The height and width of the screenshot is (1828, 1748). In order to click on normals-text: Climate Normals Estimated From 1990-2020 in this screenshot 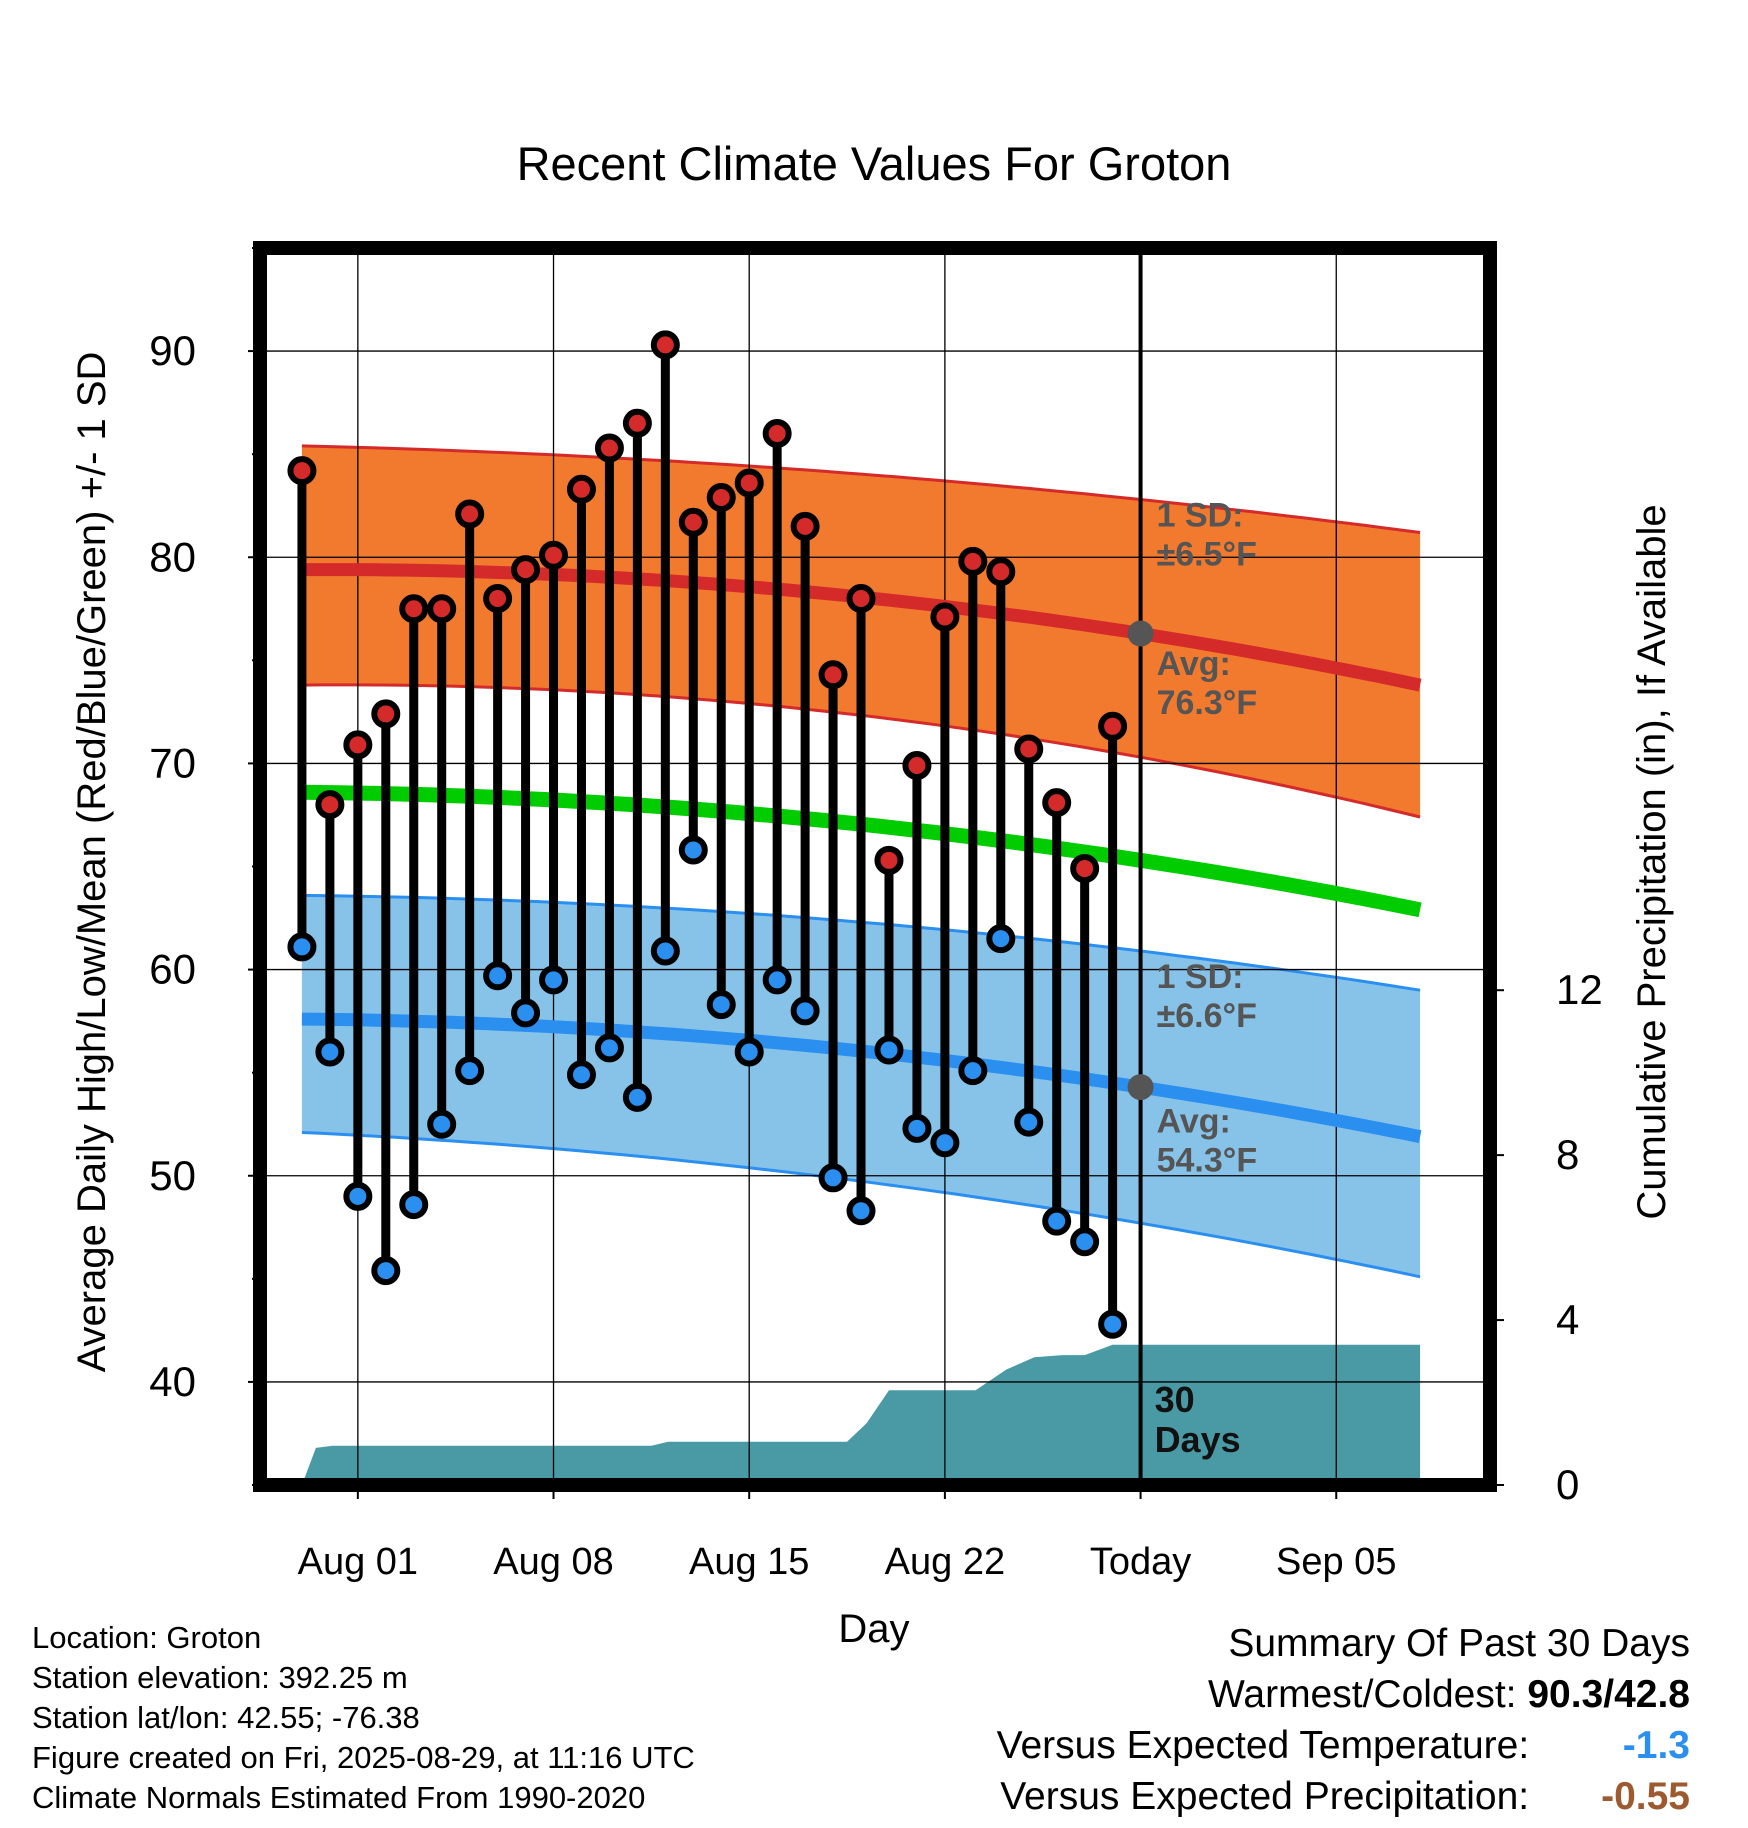, I will do `click(339, 1797)`.